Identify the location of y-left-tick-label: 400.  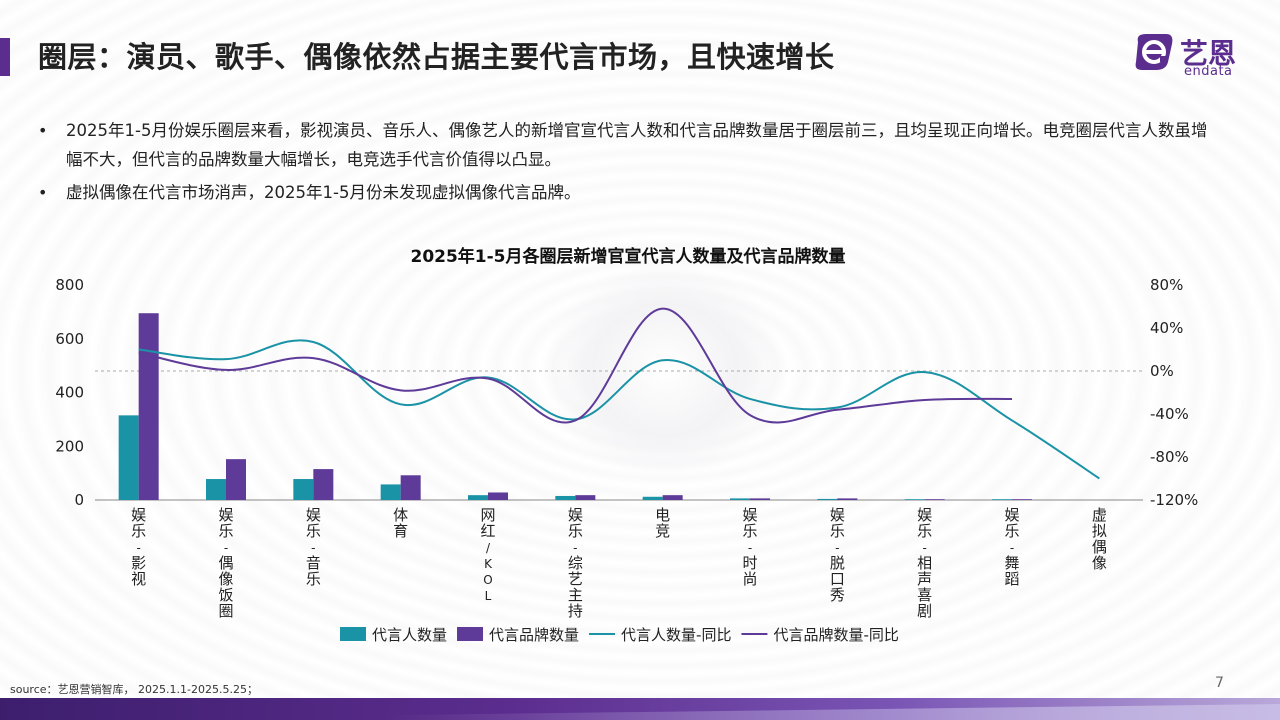
(69, 393).